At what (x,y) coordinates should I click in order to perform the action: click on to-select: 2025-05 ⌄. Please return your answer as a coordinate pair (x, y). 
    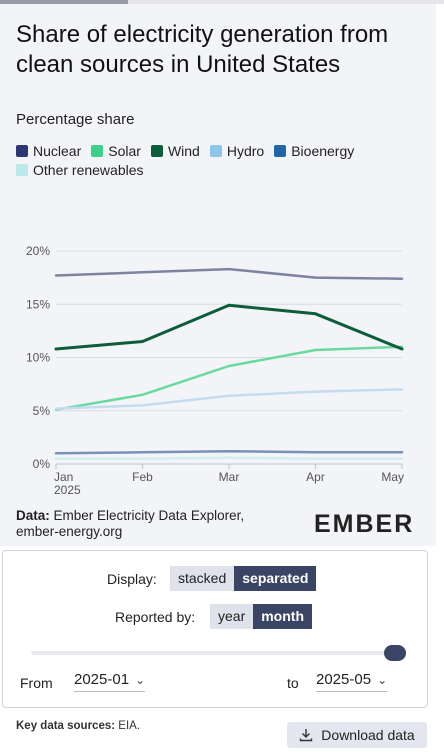
    Looking at the image, I should click on (352, 681).